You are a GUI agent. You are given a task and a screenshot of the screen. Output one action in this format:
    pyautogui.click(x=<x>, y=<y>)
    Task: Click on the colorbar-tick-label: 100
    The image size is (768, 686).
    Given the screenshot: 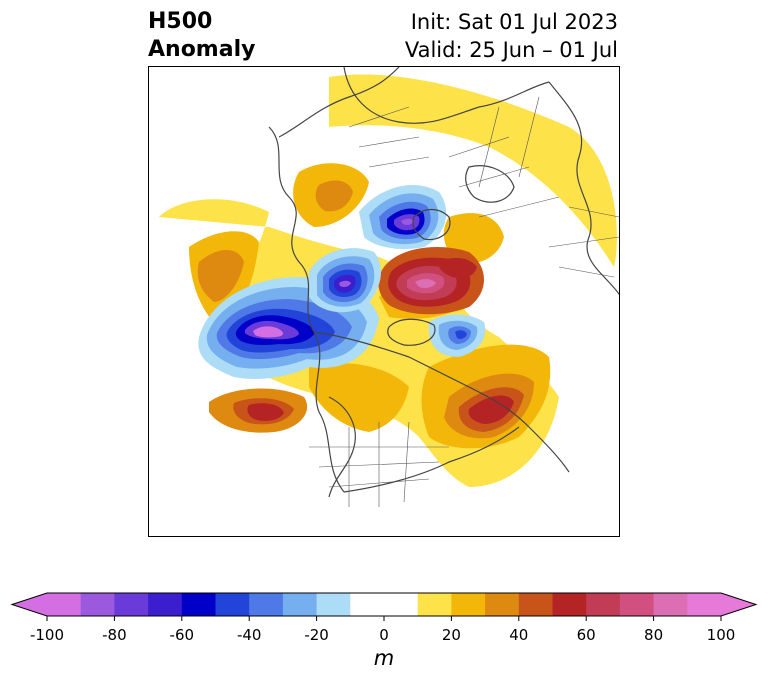 What is the action you would take?
    pyautogui.click(x=721, y=635)
    